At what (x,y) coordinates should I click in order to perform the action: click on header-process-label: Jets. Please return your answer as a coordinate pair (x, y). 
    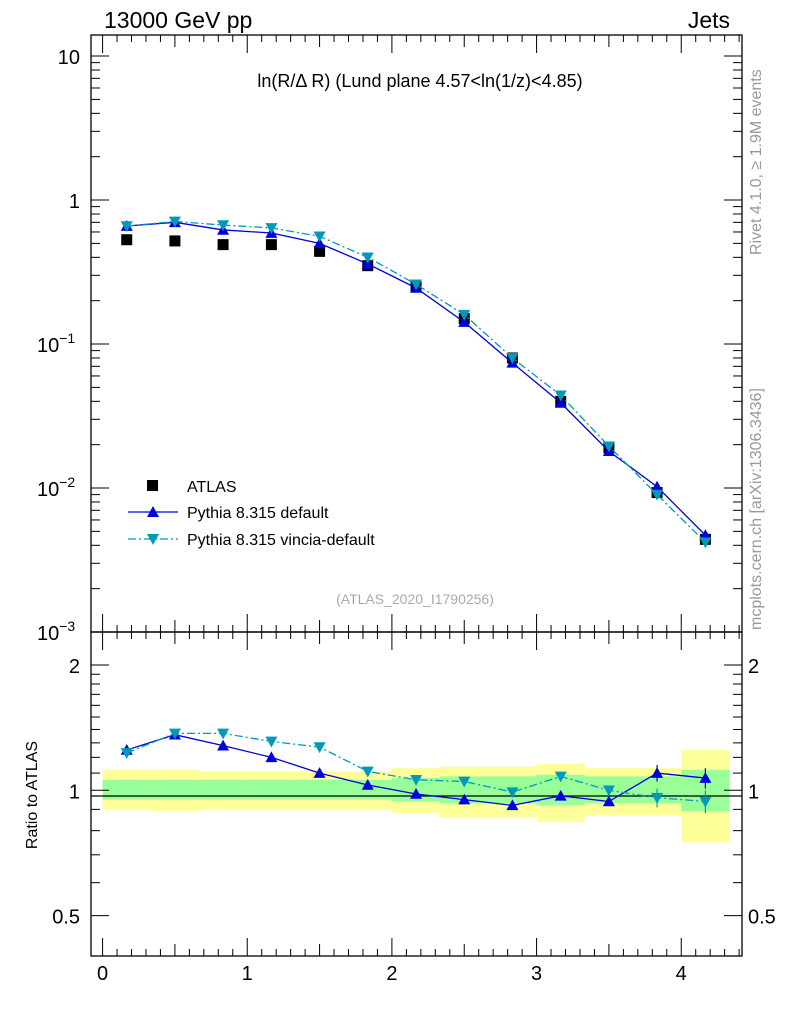
    Looking at the image, I should click on (709, 20).